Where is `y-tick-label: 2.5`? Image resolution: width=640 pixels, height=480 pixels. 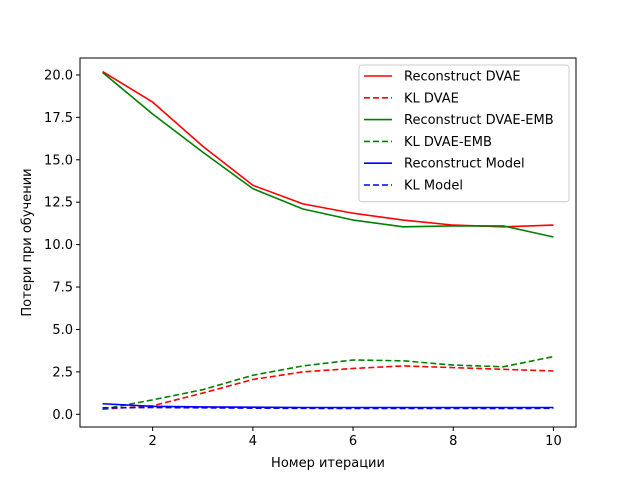 y-tick-label: 2.5 is located at coordinates (62, 372).